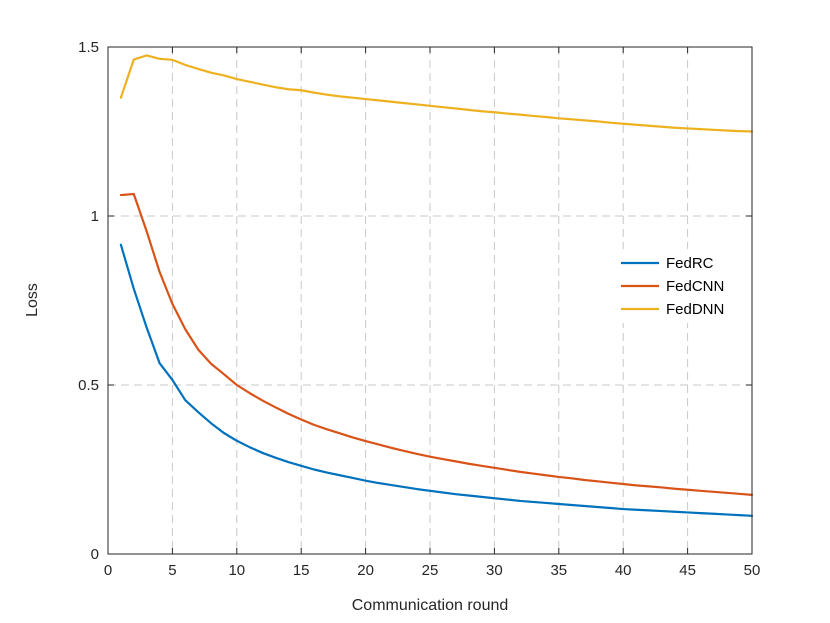  I want to click on legend-label-fedrc: FedRC, so click(690, 263).